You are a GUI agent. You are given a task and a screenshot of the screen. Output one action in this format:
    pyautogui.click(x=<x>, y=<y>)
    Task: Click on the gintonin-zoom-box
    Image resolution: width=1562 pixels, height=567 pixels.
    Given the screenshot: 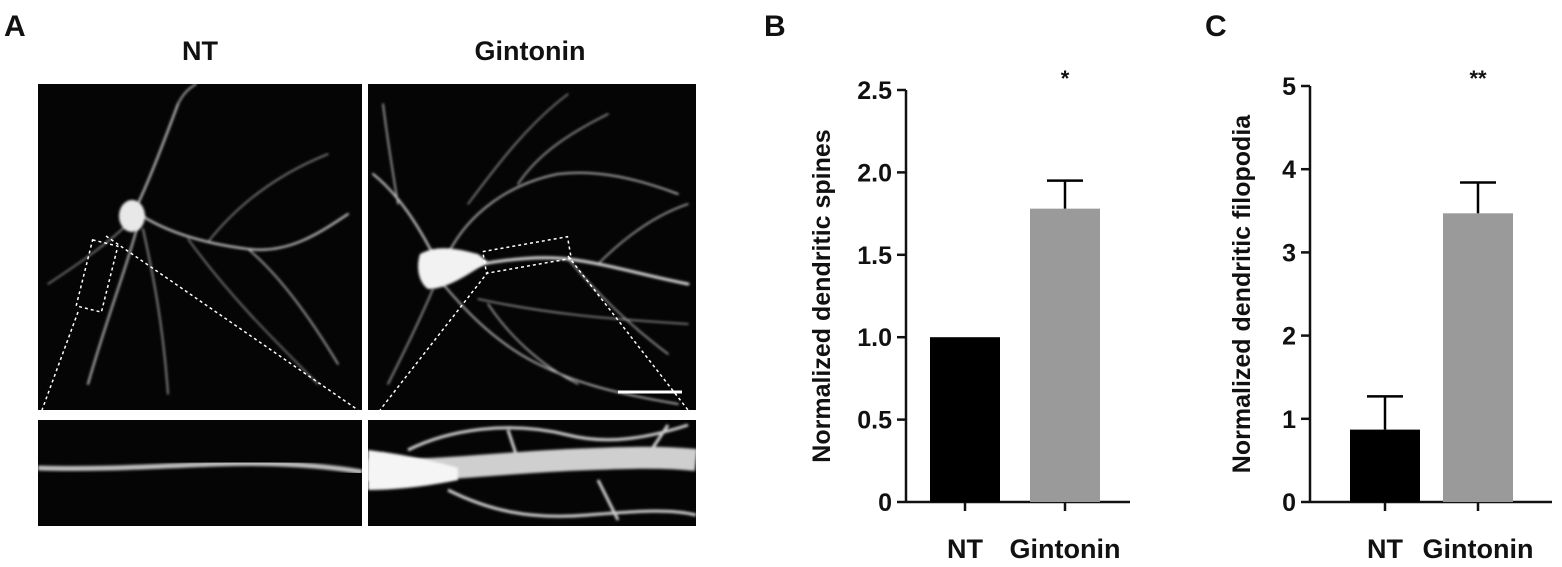 What is the action you would take?
    pyautogui.click(x=527, y=255)
    